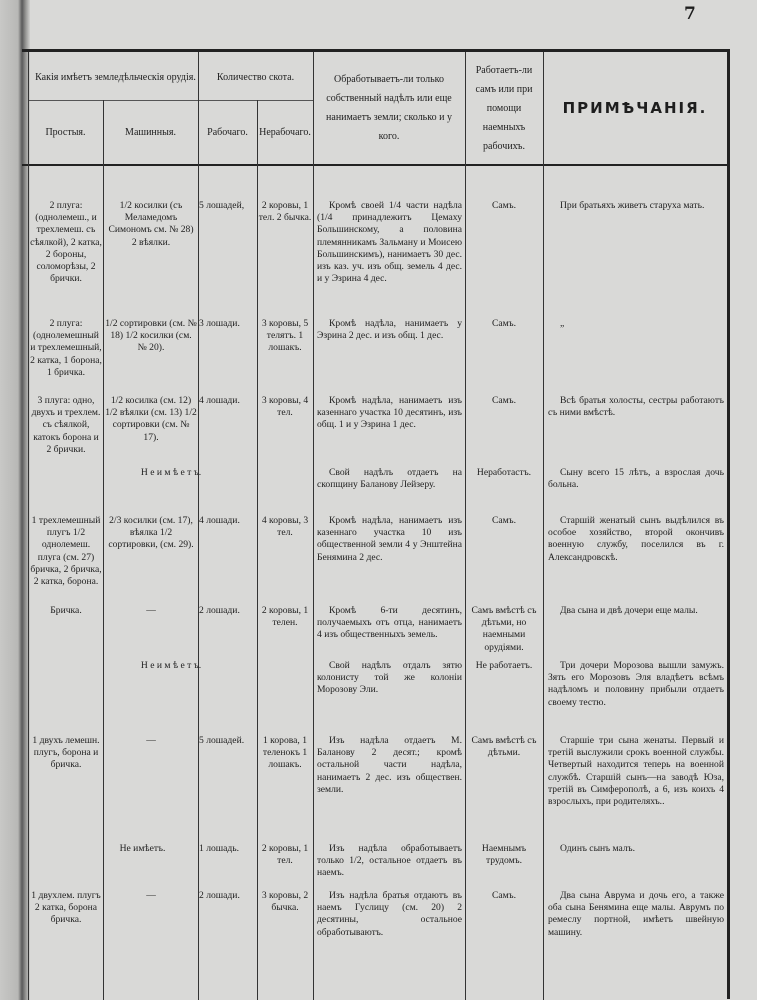  Describe the element at coordinates (629, 610) in the screenshot. I see `row-6-notes-cell: Два сына и двѣ дочери еще малы.` at that location.